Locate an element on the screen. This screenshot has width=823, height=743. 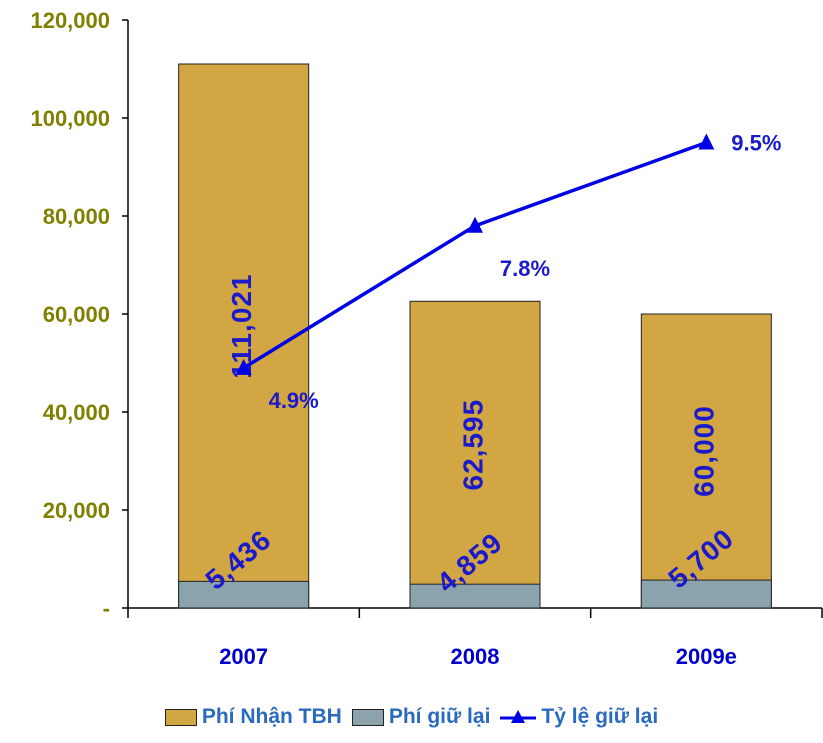
legend-item-retained: Phí giữ lại is located at coordinates (421, 717).